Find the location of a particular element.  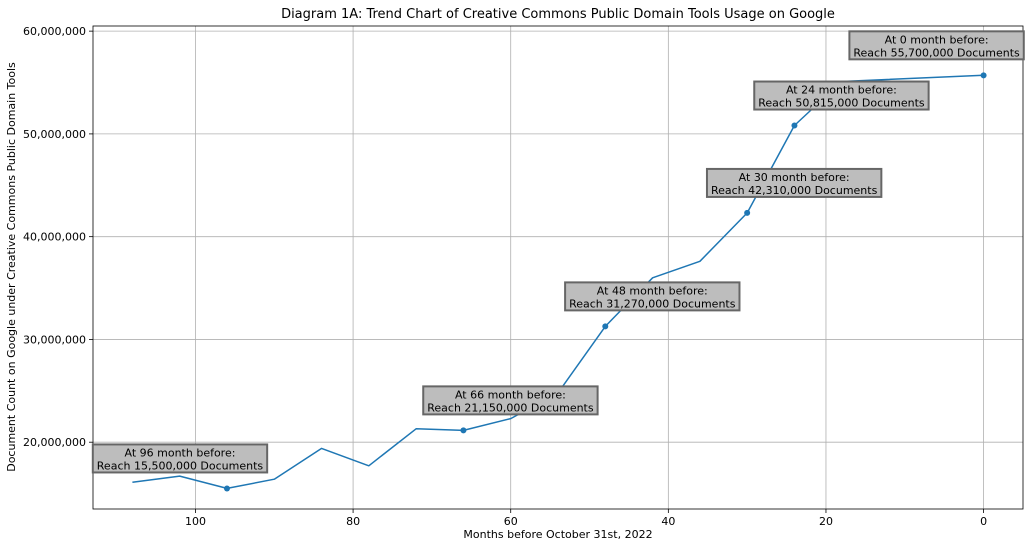

annotation-line-2: Reach 31,270,000 Documents is located at coordinates (652, 303).